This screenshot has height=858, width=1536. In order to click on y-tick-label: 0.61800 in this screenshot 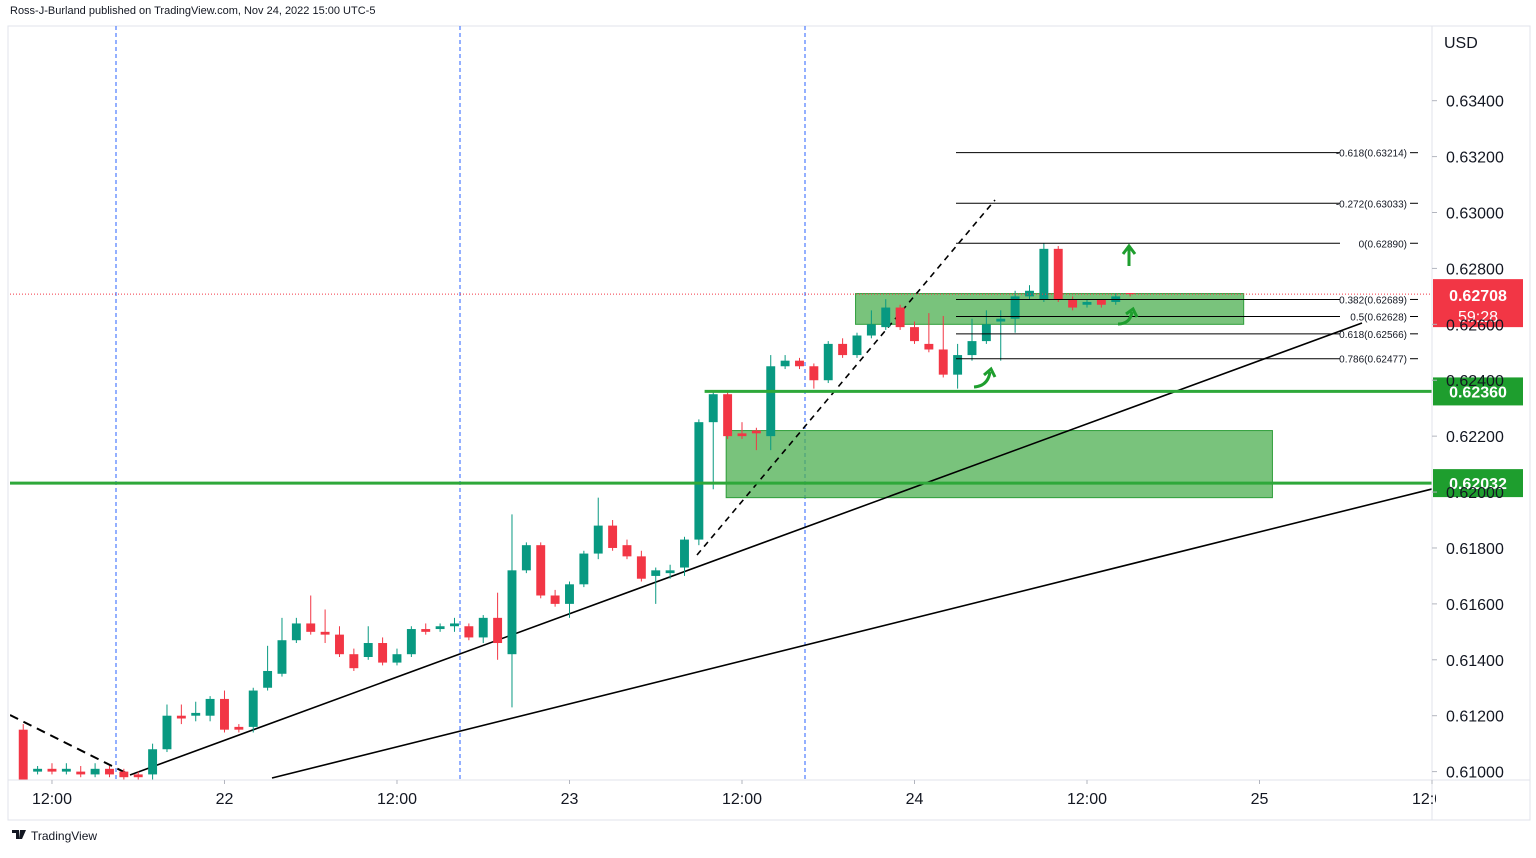, I will do `click(1475, 549)`.